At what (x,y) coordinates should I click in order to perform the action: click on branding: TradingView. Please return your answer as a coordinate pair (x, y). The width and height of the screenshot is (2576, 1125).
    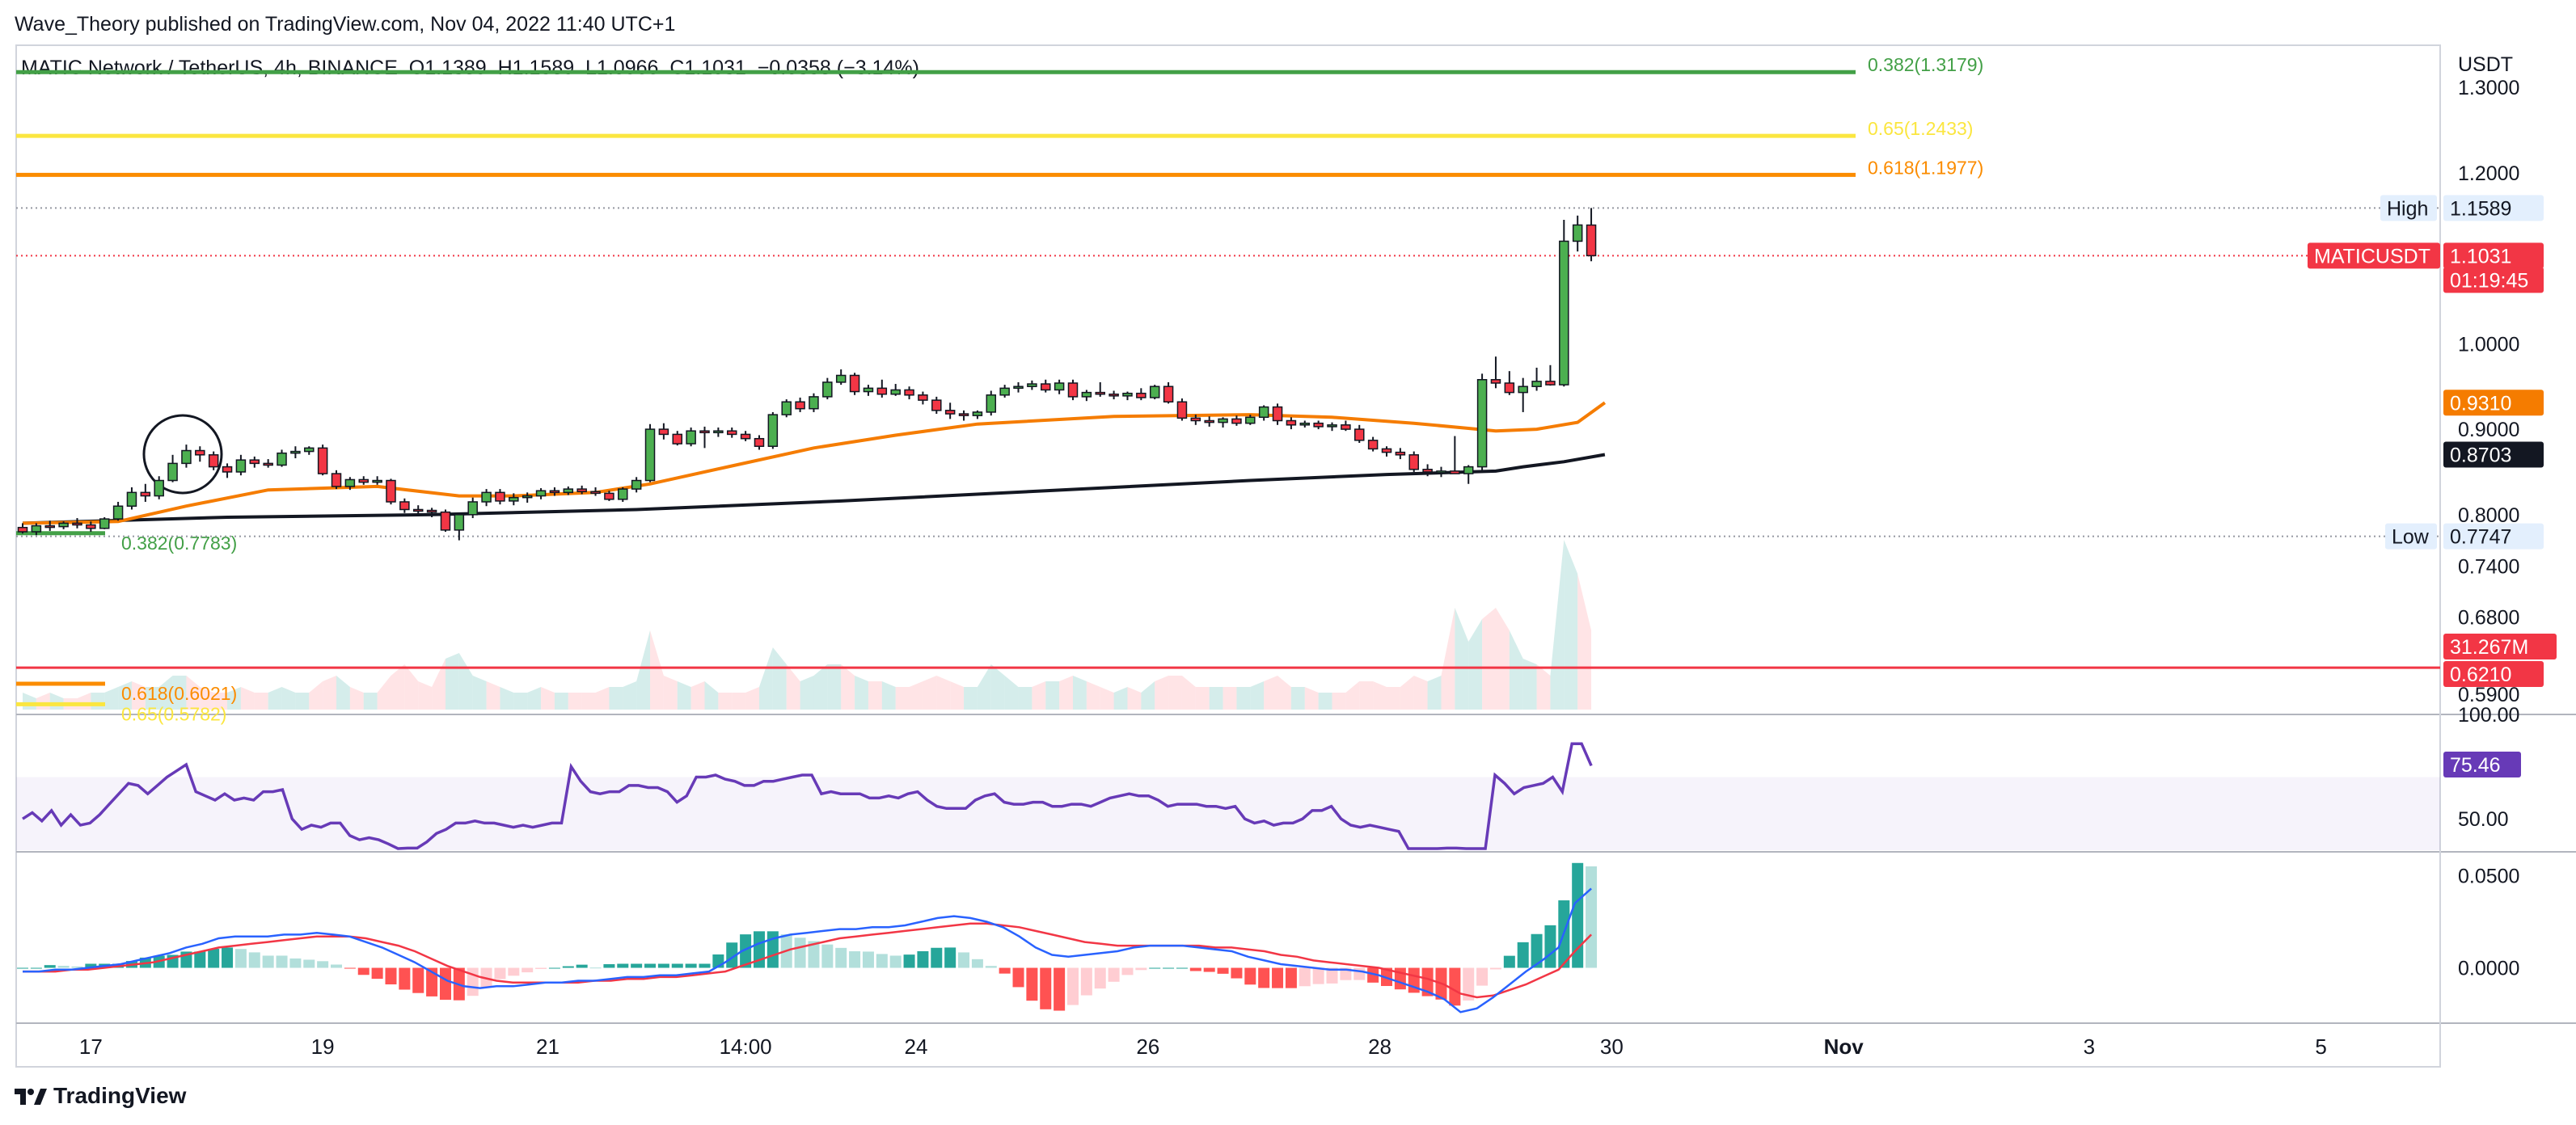
    Looking at the image, I should click on (100, 1096).